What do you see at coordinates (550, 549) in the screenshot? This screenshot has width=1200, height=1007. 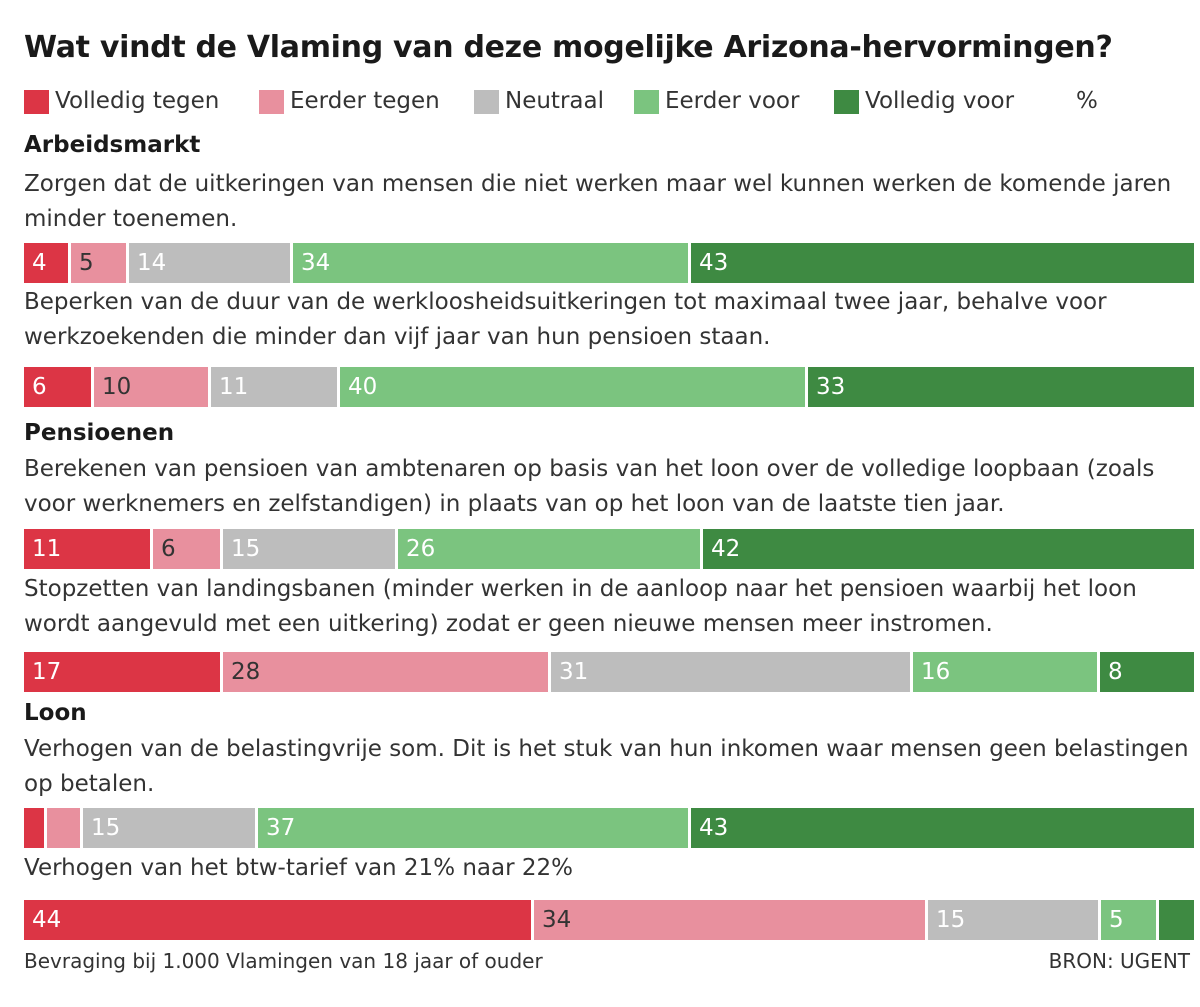 I see `bar-segment-eerder-voor: 26` at bounding box center [550, 549].